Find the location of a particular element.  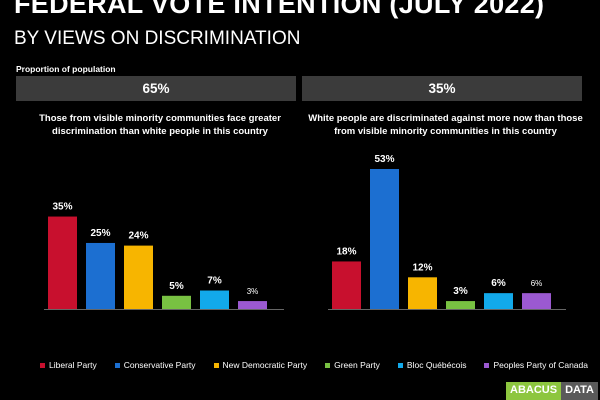

value-label-new-democratic-party-group-1: 24% is located at coordinates (138, 236).